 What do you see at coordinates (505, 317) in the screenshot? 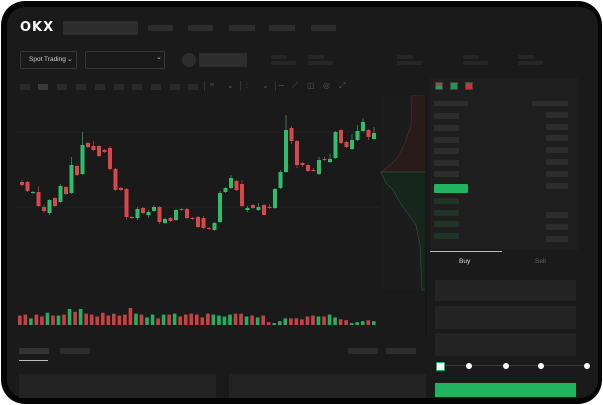
I see `amount-input` at bounding box center [505, 317].